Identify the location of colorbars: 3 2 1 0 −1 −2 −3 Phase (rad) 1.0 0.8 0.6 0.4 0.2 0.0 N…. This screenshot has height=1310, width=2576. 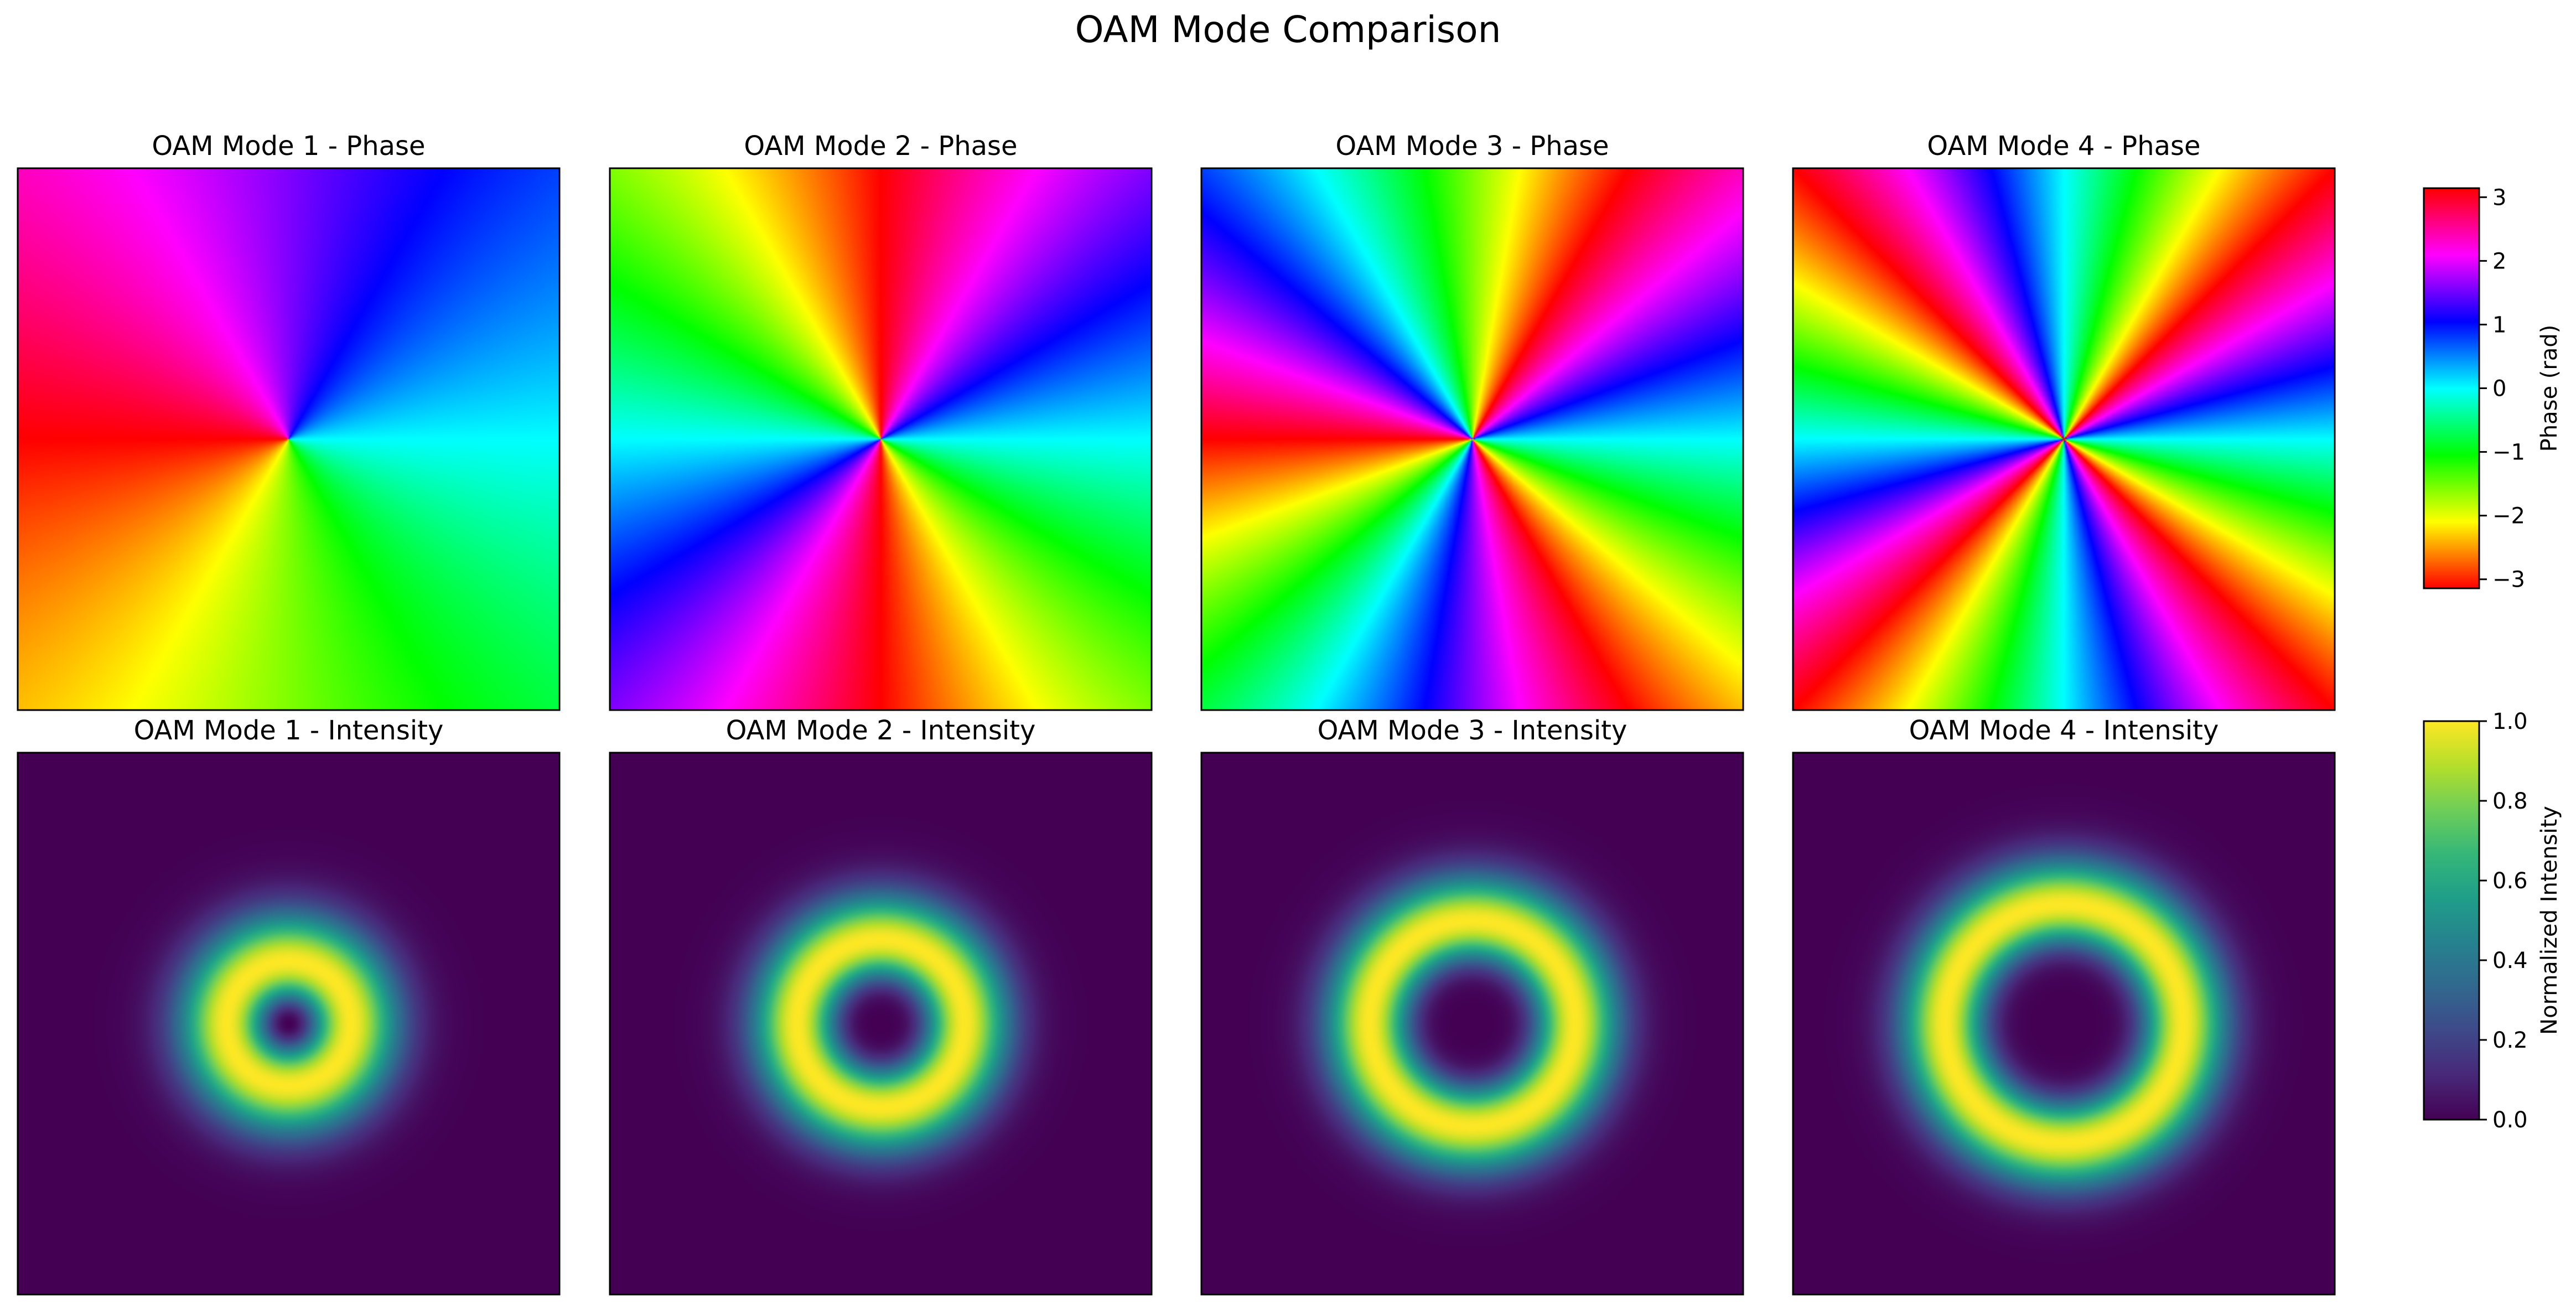
(2492, 659).